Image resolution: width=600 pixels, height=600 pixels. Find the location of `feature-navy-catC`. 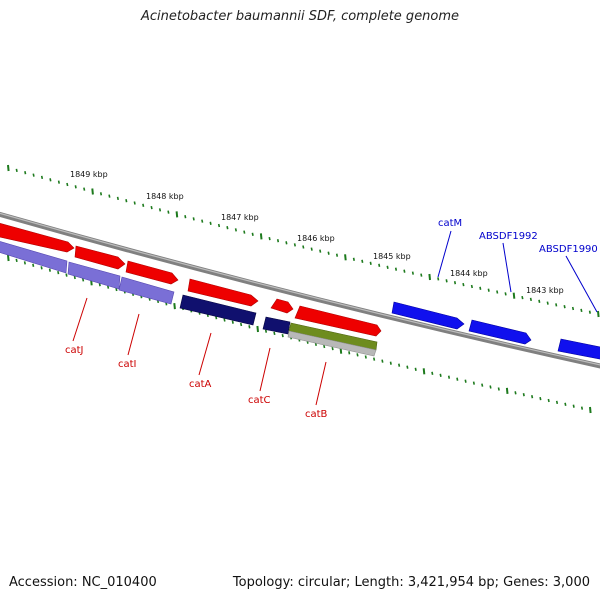

feature-navy-catC is located at coordinates (276, 325).